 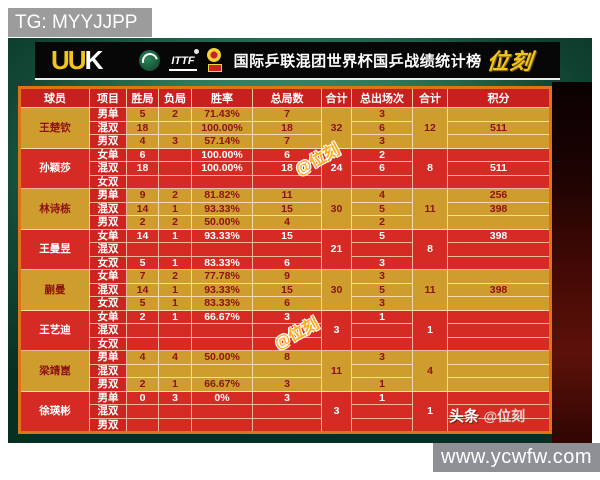 What do you see at coordinates (516, 457) in the screenshot?
I see `website-banner: www.ycwfw.com` at bounding box center [516, 457].